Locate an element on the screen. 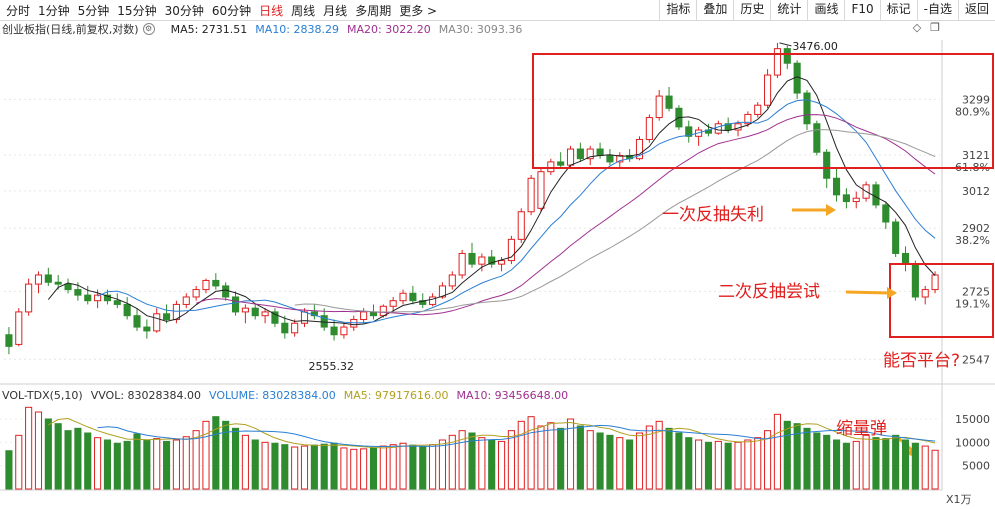 The height and width of the screenshot is (509, 995). diamond-icon: ◇ is located at coordinates (917, 27).